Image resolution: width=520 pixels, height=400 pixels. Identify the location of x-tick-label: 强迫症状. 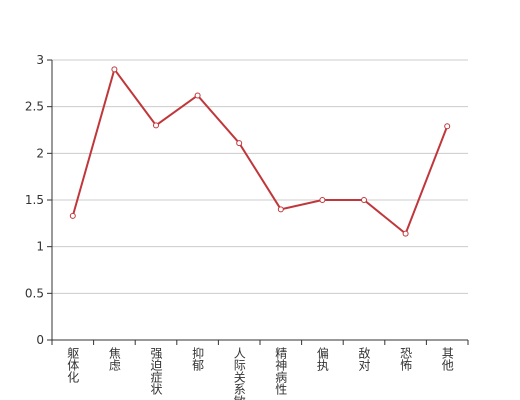
(156, 371).